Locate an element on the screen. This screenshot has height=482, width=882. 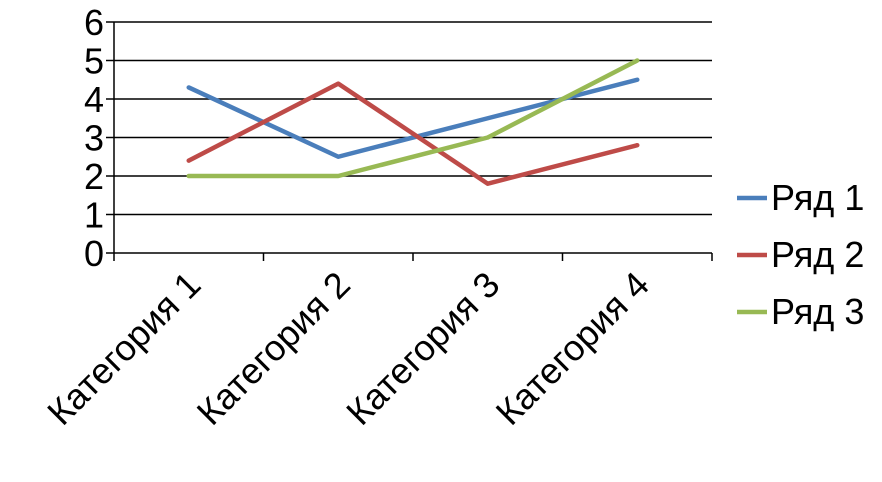
legend: Ряд 1 Ряд 2 Ряд 3 is located at coordinates (800, 254).